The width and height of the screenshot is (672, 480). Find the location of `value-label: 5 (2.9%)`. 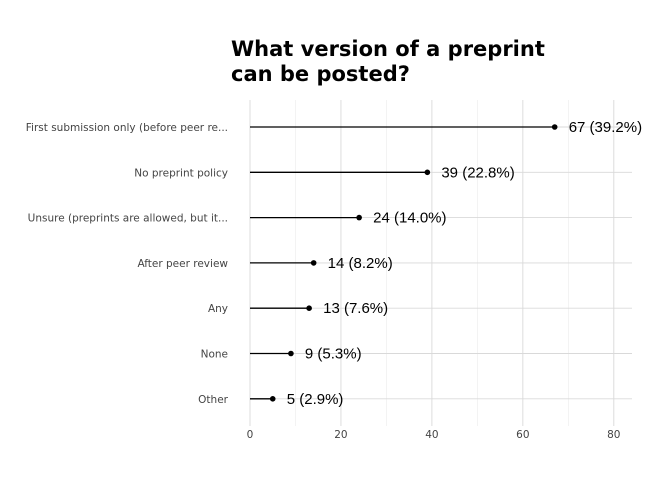

value-label: 5 (2.9%) is located at coordinates (315, 399).